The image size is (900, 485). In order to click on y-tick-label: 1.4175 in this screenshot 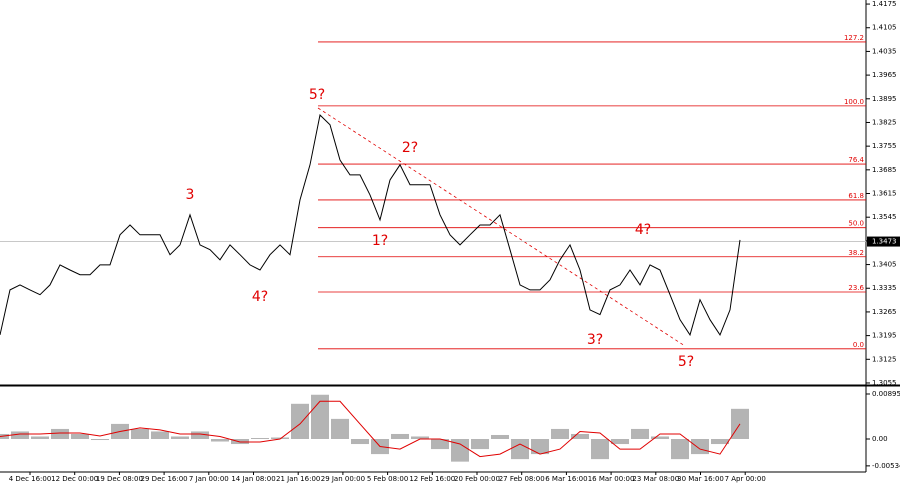, I will do `click(884, 4)`.